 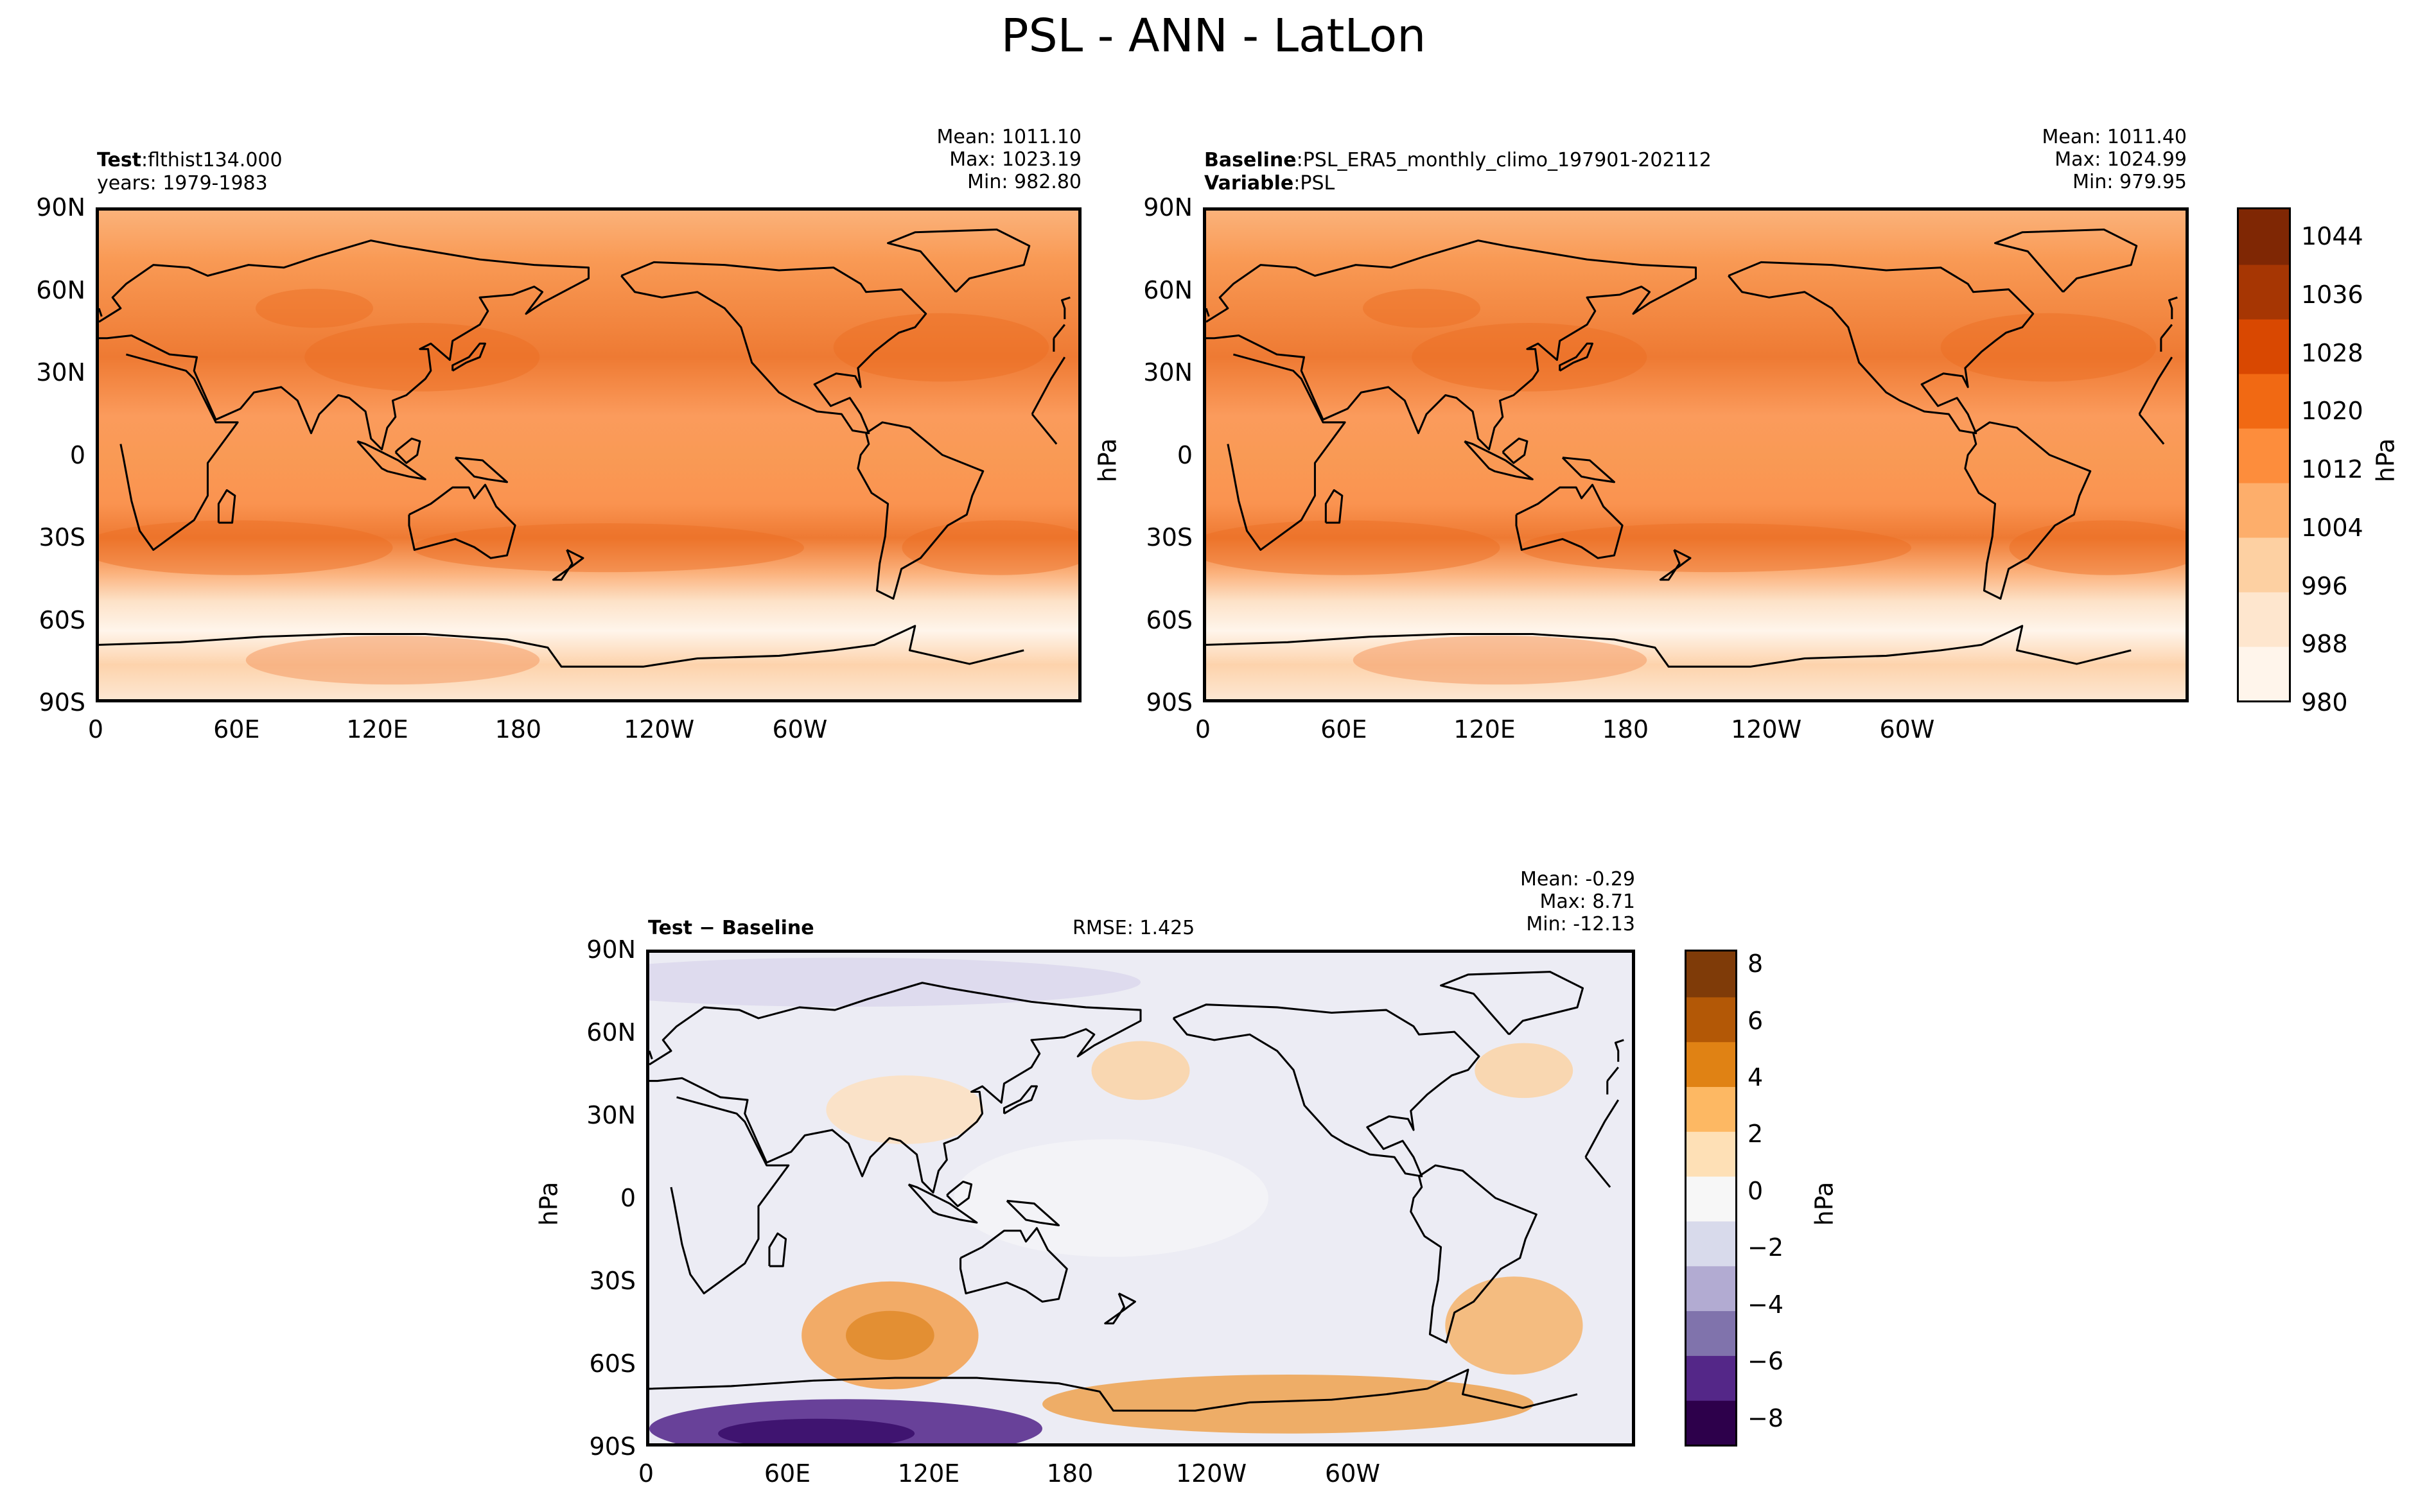 I want to click on test-lon-tick: 60W, so click(x=800, y=729).